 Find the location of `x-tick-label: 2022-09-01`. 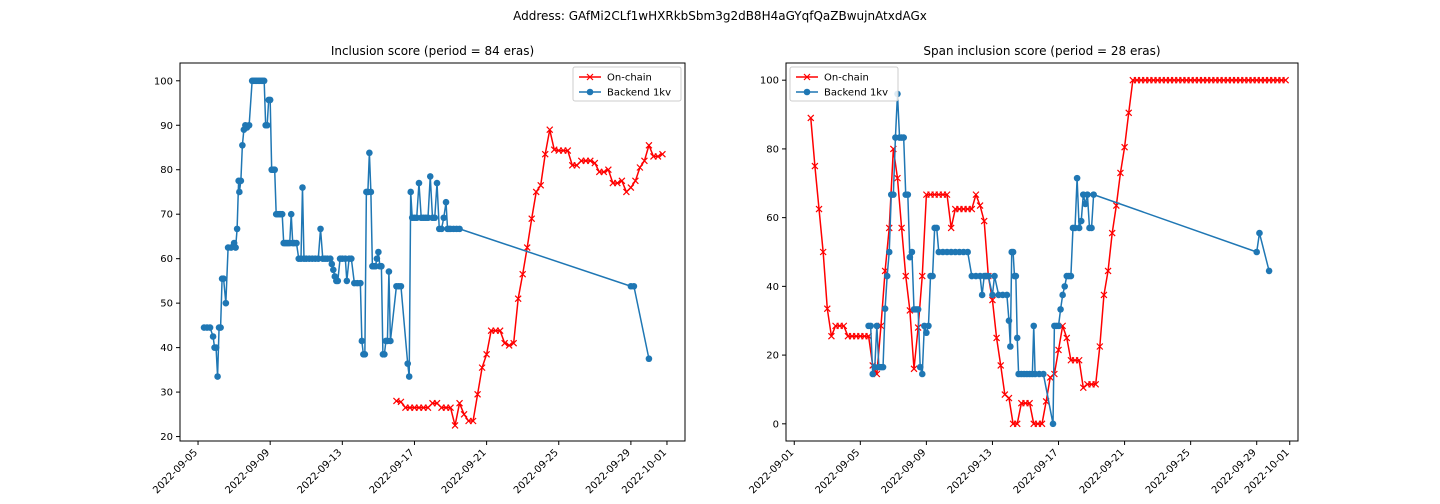

x-tick-label: 2022-09-01 is located at coordinates (772, 471).